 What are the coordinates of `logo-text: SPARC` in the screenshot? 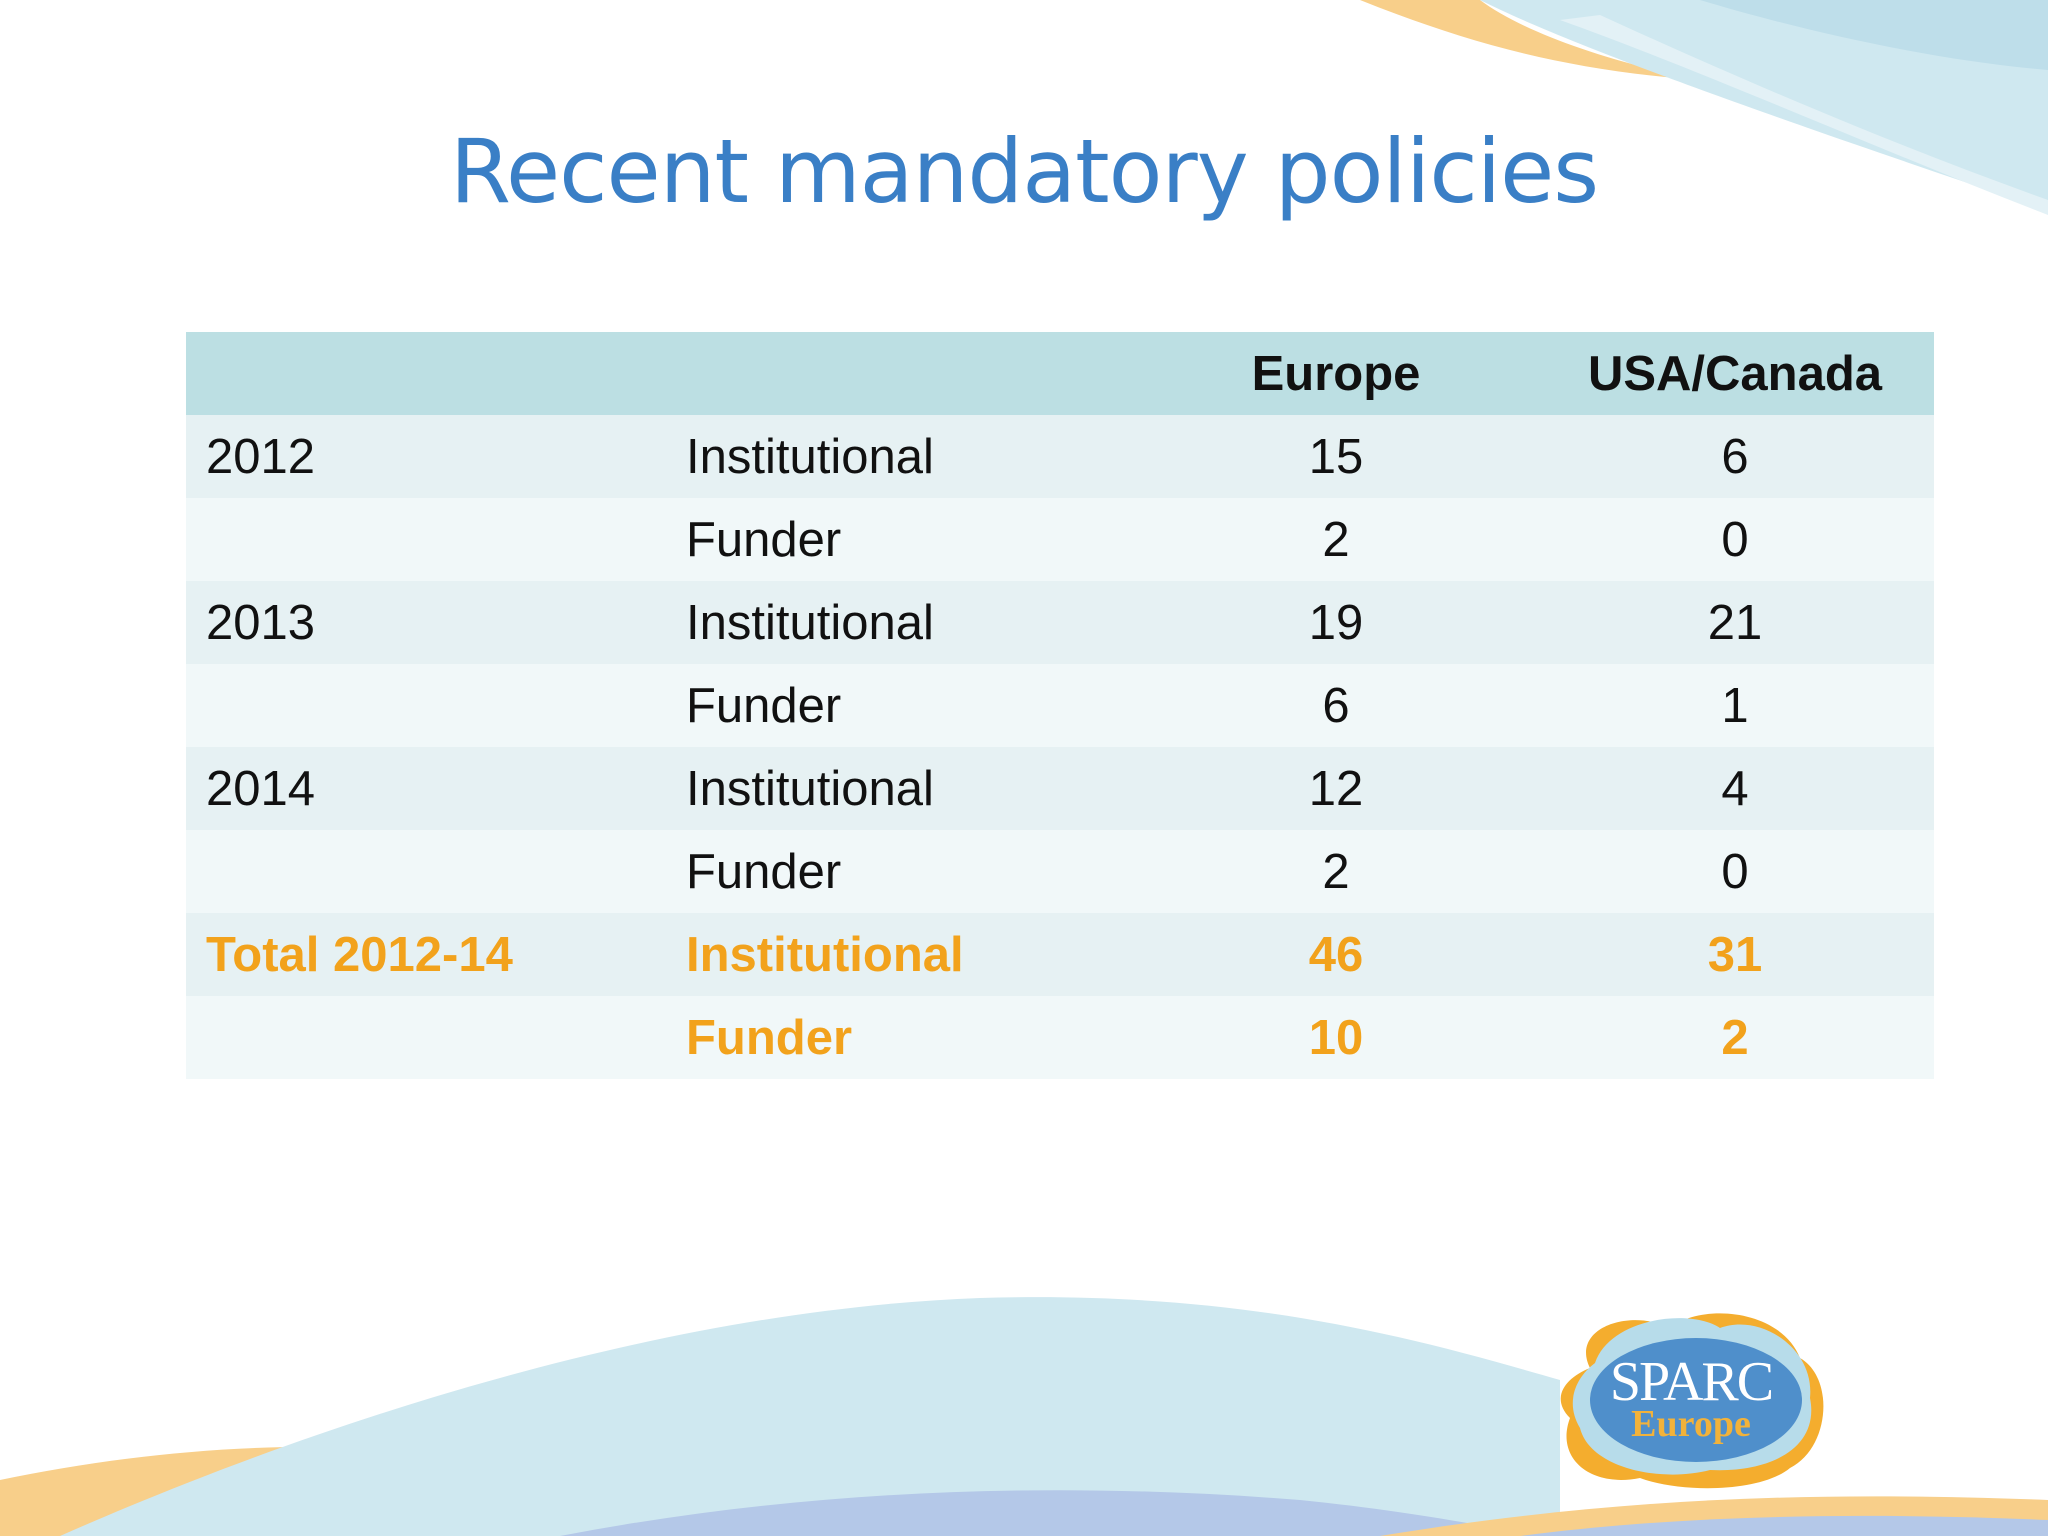 It's located at (1691, 1382).